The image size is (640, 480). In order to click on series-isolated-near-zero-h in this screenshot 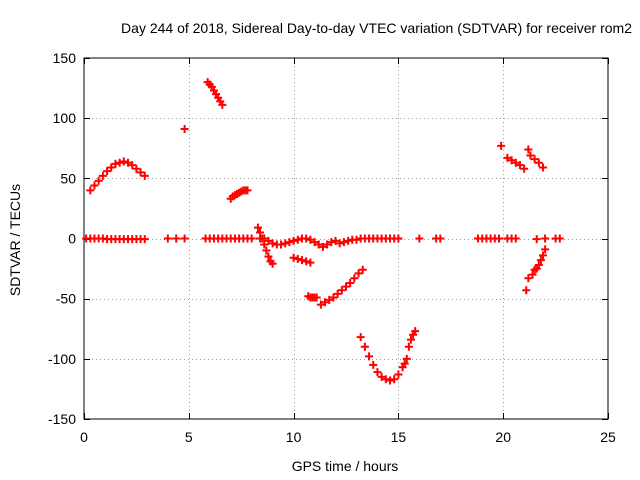, I will do `click(430, 238)`.